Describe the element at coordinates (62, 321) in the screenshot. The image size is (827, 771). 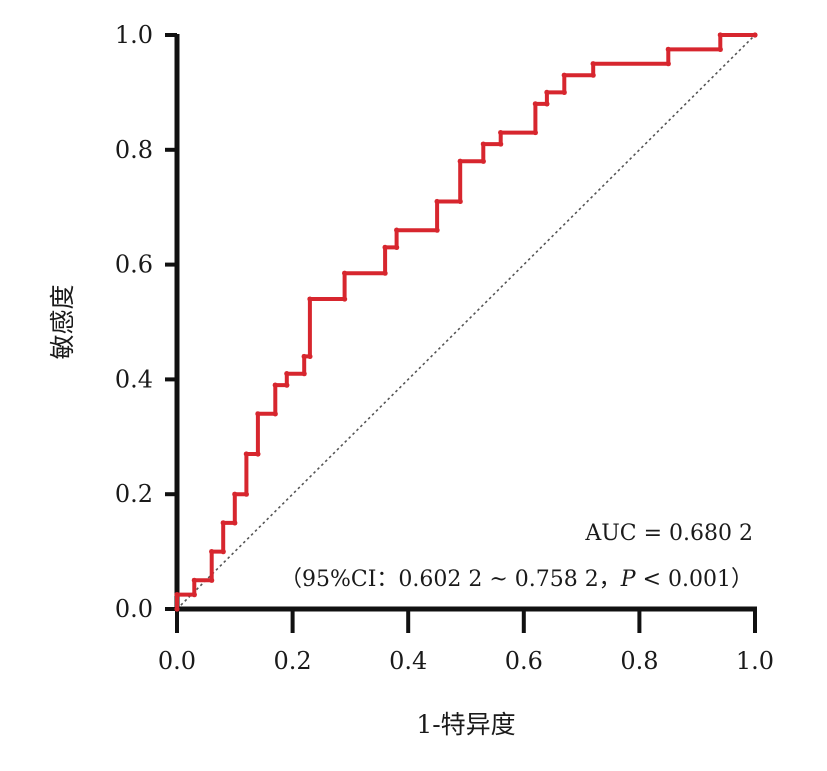
I see `y-axis-title: 敏感度` at that location.